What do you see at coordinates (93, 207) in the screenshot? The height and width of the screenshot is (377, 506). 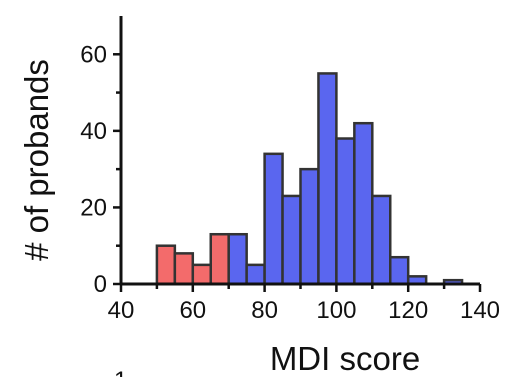 I see `y-tick-label-20: 20` at bounding box center [93, 207].